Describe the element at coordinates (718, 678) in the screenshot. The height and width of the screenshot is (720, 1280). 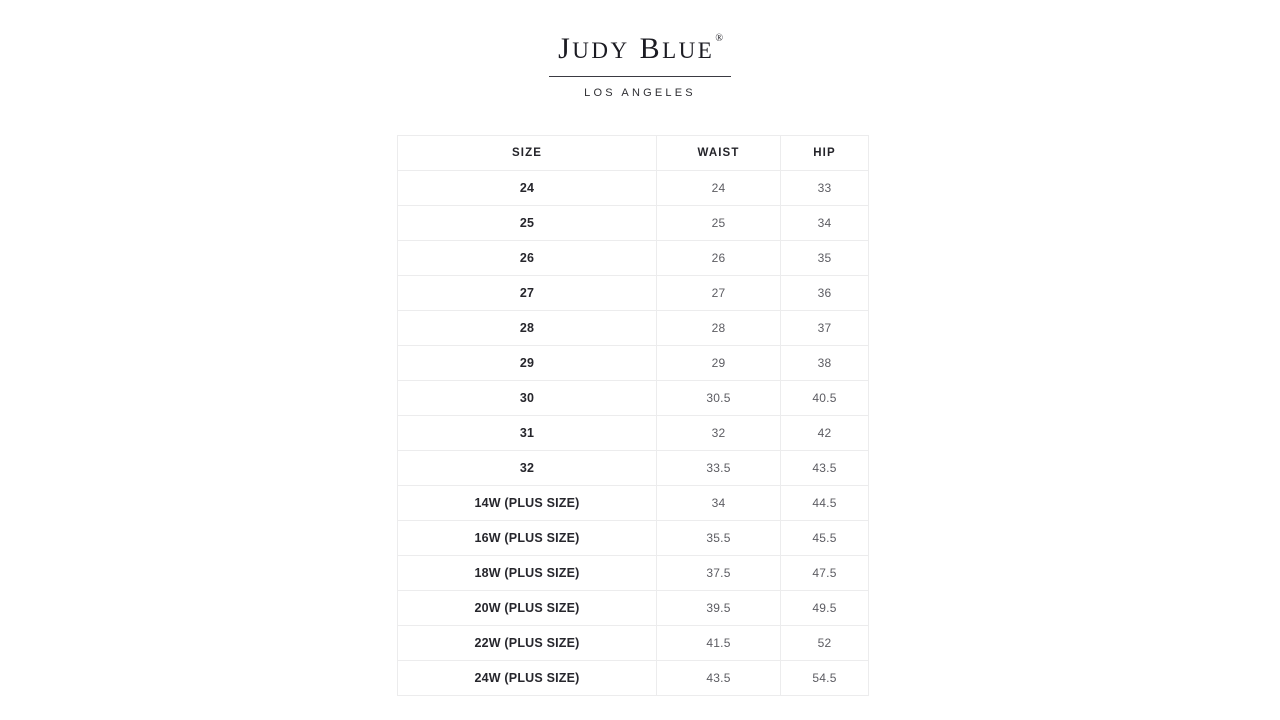
I see `cell-waist: 43.5` at that location.